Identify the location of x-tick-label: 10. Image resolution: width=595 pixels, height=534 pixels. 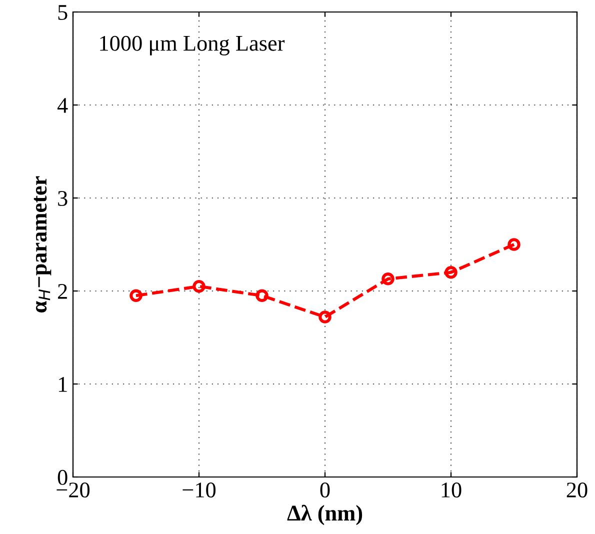
(452, 490).